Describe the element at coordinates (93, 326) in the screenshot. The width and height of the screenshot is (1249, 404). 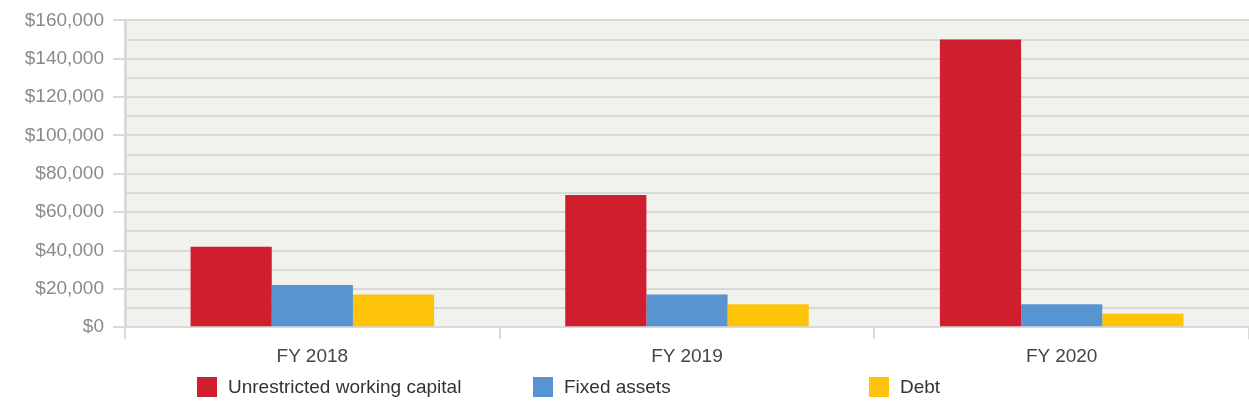
I see `y-tick-label: $0` at that location.